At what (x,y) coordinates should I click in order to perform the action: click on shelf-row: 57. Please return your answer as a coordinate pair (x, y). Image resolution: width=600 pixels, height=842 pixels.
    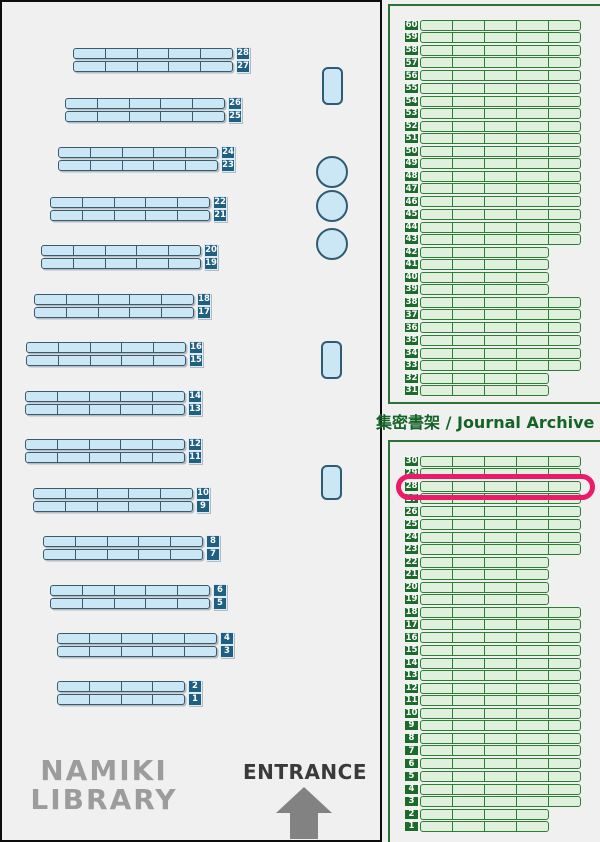
    Looking at the image, I should click on (492, 63).